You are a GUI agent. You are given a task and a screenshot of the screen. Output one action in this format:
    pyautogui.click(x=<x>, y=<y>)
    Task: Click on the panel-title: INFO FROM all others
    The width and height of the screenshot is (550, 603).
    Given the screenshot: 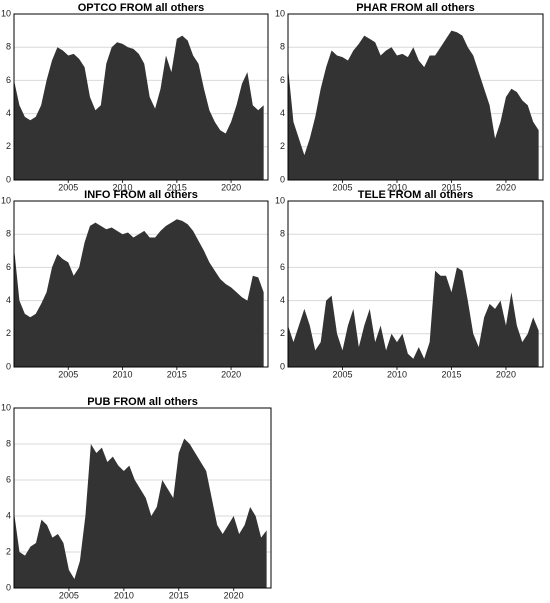 What is the action you would take?
    pyautogui.click(x=141, y=195)
    